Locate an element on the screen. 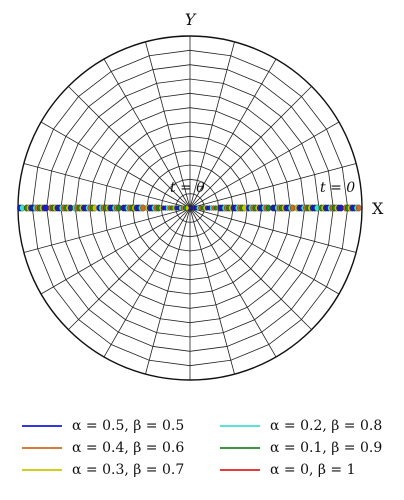 This screenshot has height=500, width=404. legend-label: α = 0.3, β = 0.7 is located at coordinates (128, 470).